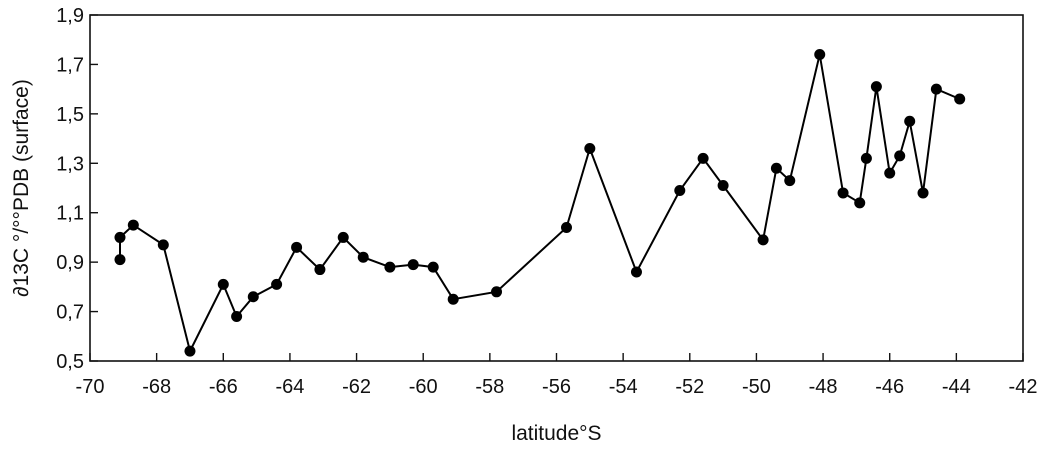 The height and width of the screenshot is (453, 1044). I want to click on x-tick-label: -68, so click(156, 387).